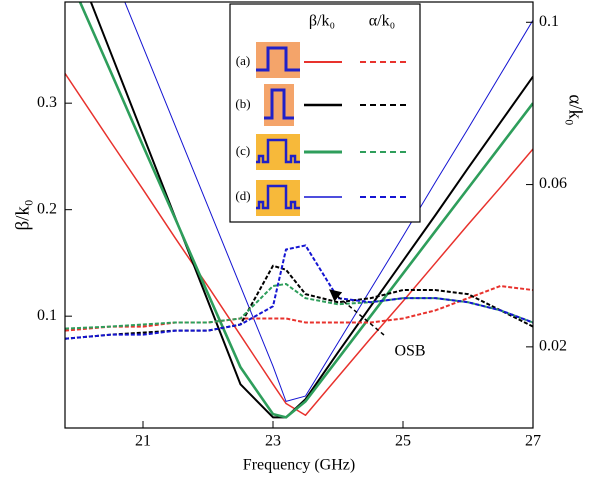 This screenshot has width=592, height=482. What do you see at coordinates (575, 109) in the screenshot?
I see `y2-axis-label: α/k₀` at bounding box center [575, 109].